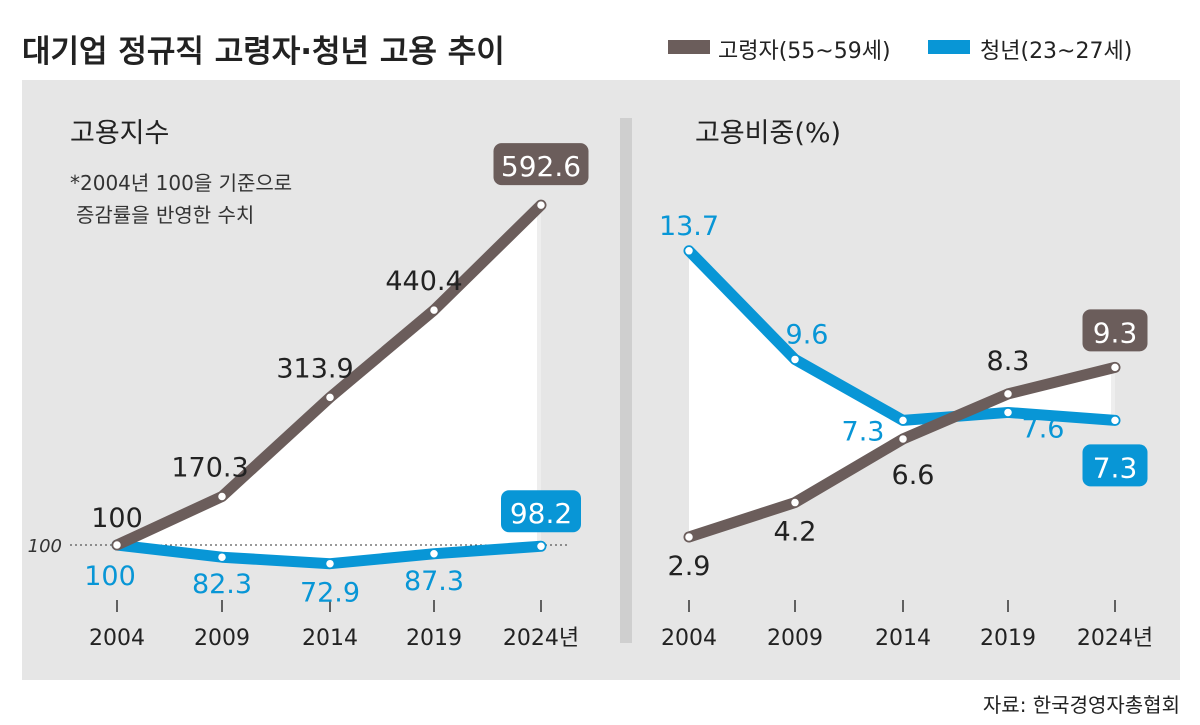 The width and height of the screenshot is (1200, 725). I want to click on chart1-label-box-older, so click(1115, 330).